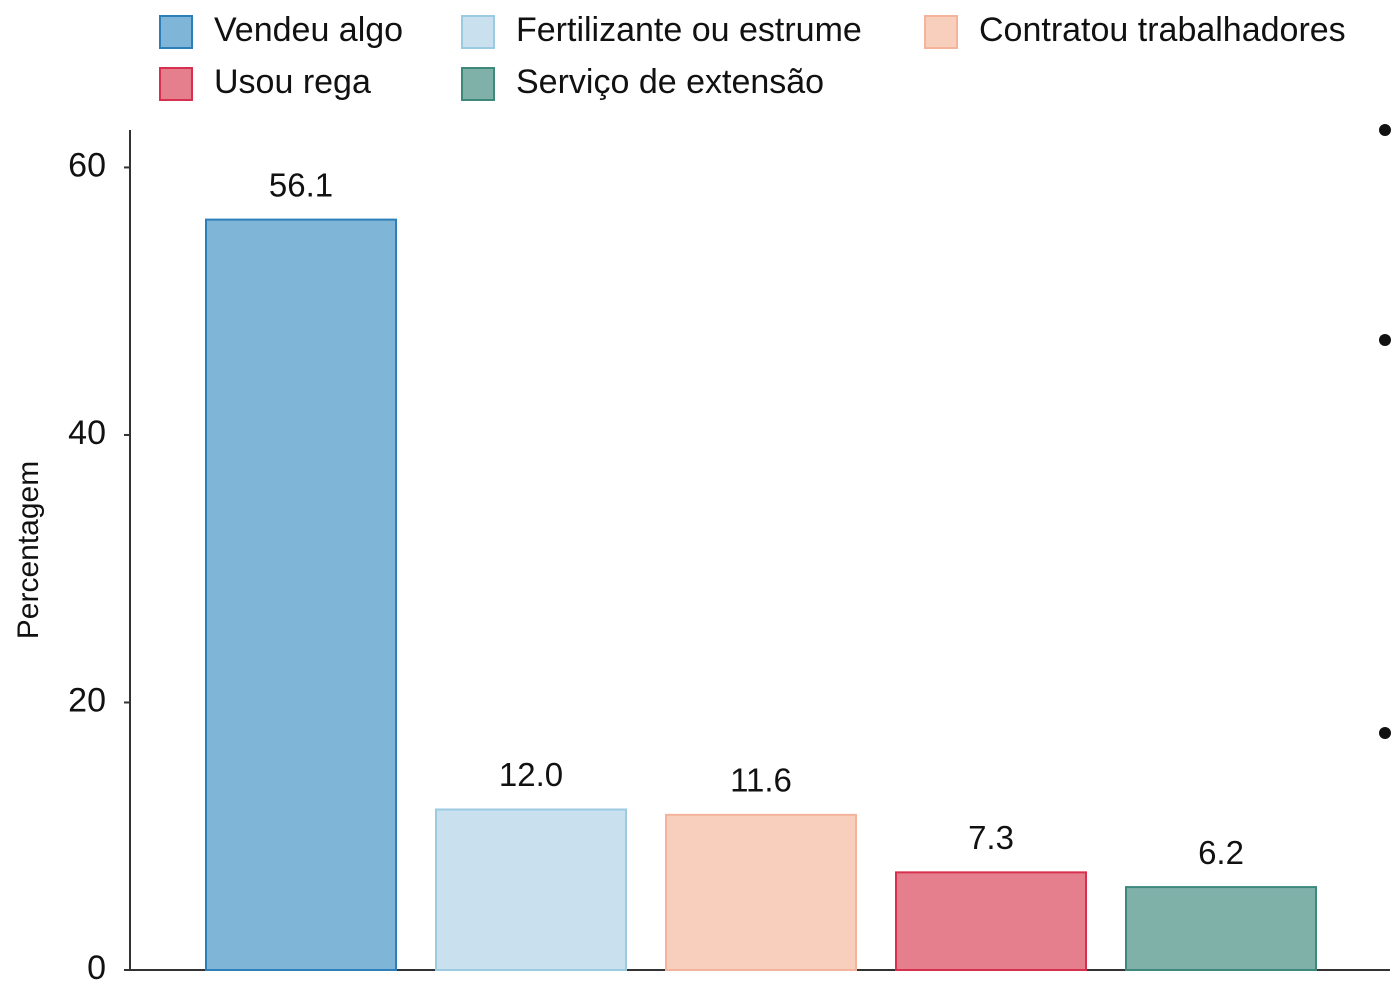 The height and width of the screenshot is (987, 1393). What do you see at coordinates (761, 780) in the screenshot?
I see `value-label: 11.6` at bounding box center [761, 780].